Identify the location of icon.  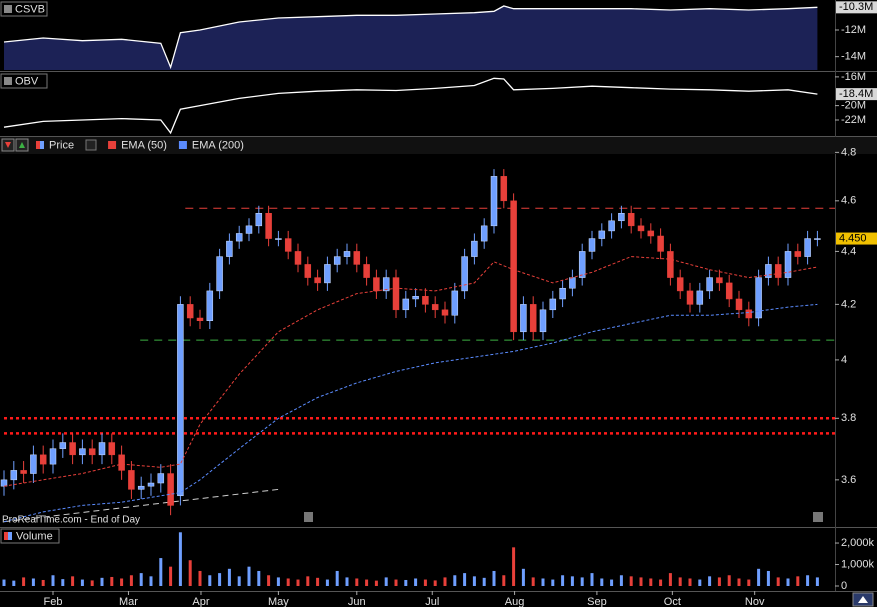
(818, 517).